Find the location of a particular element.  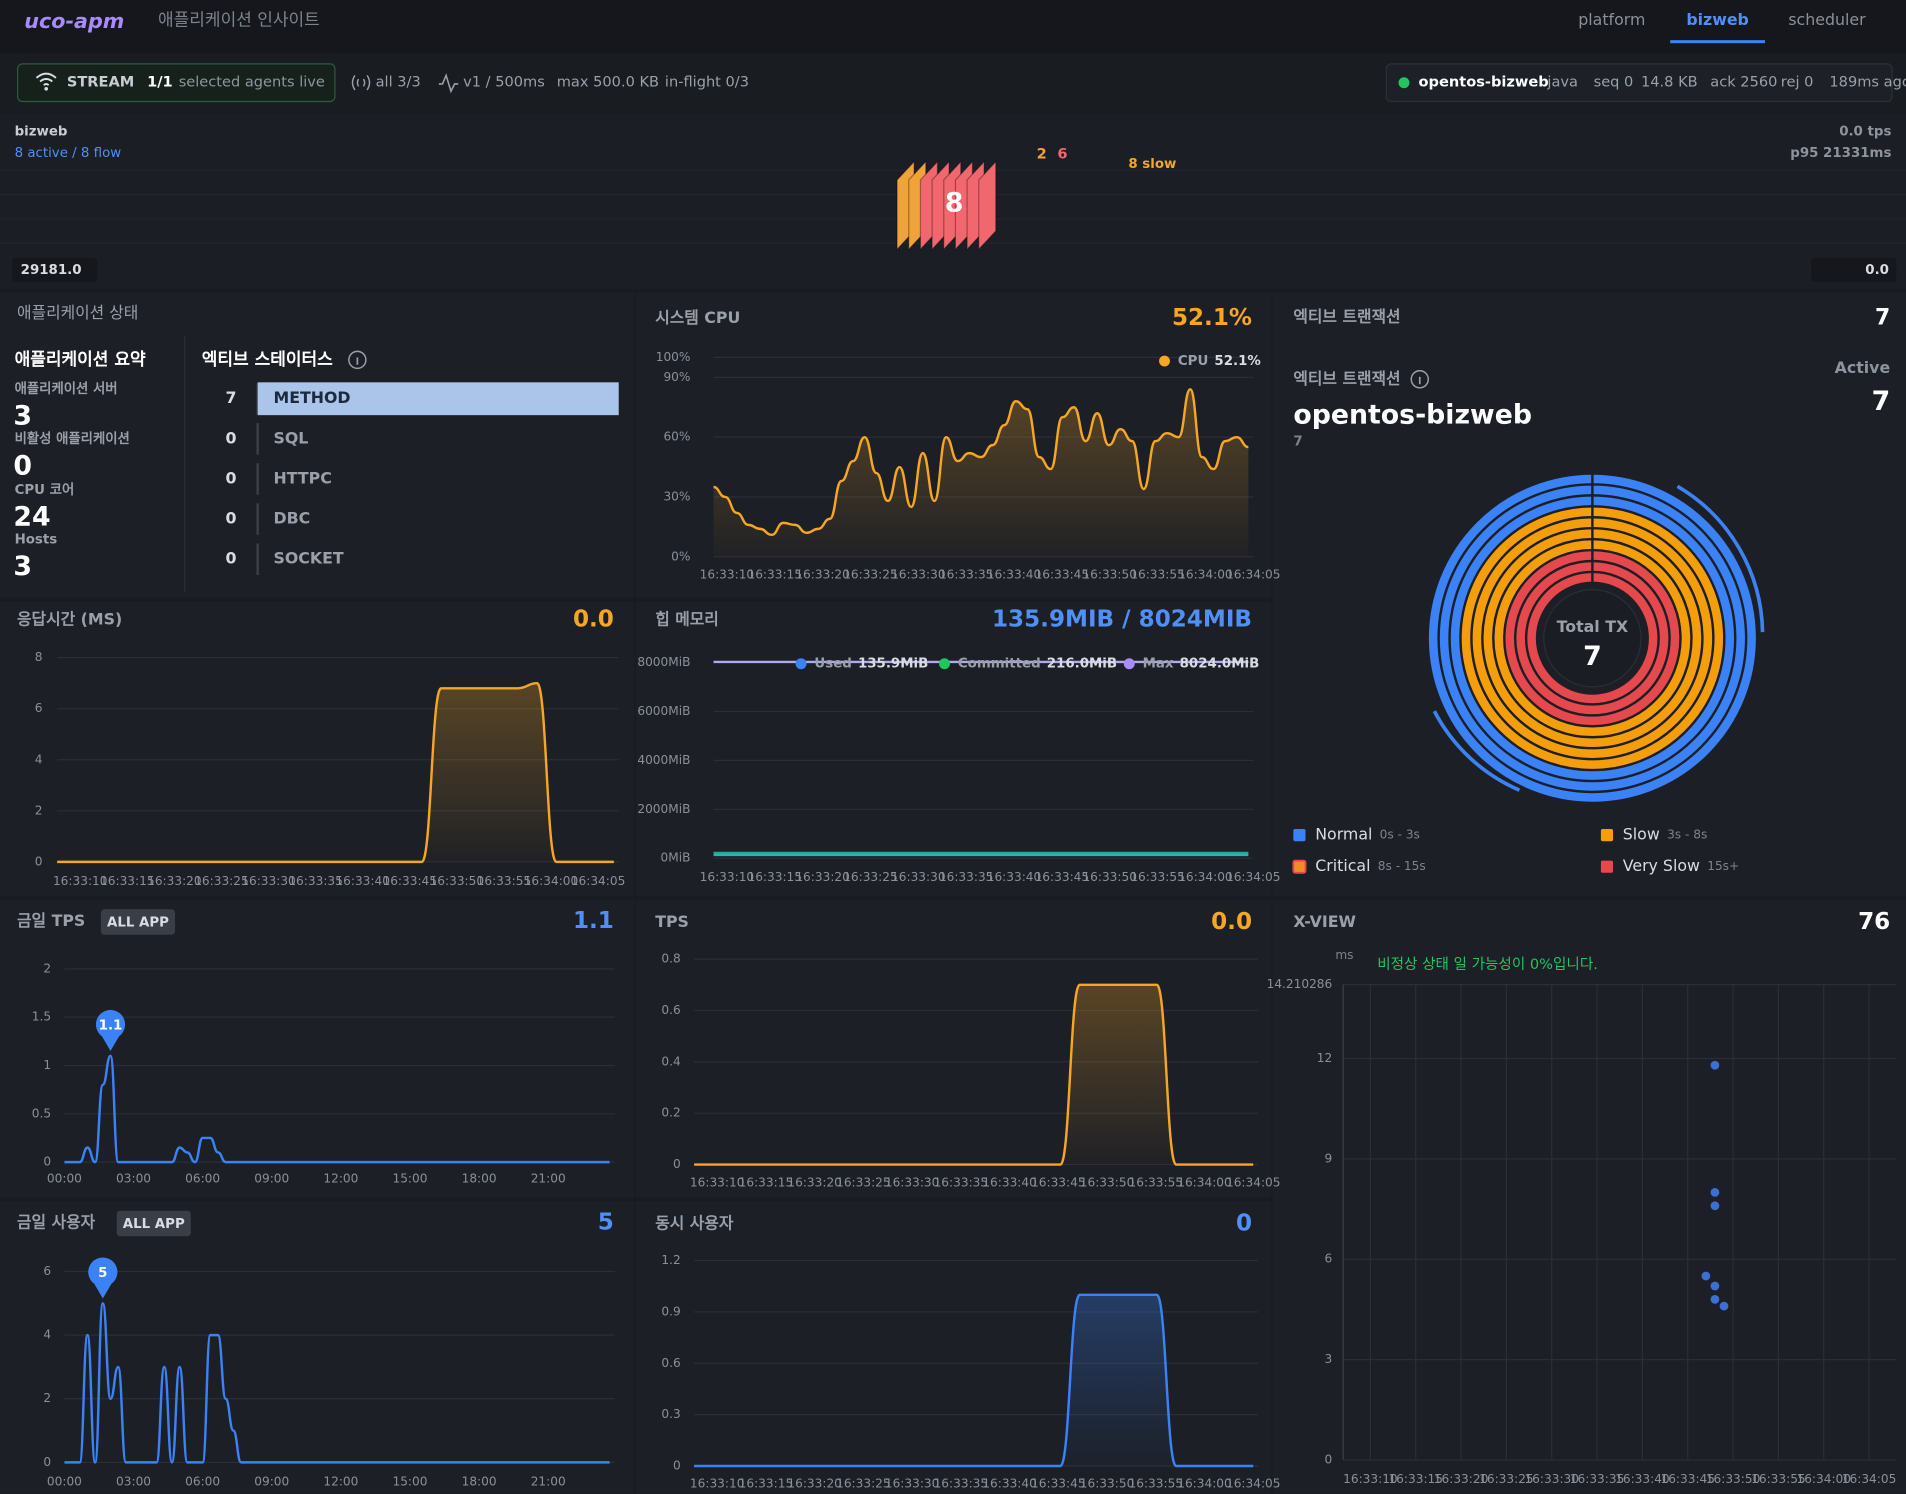

label: Slow is located at coordinates (1641, 834).